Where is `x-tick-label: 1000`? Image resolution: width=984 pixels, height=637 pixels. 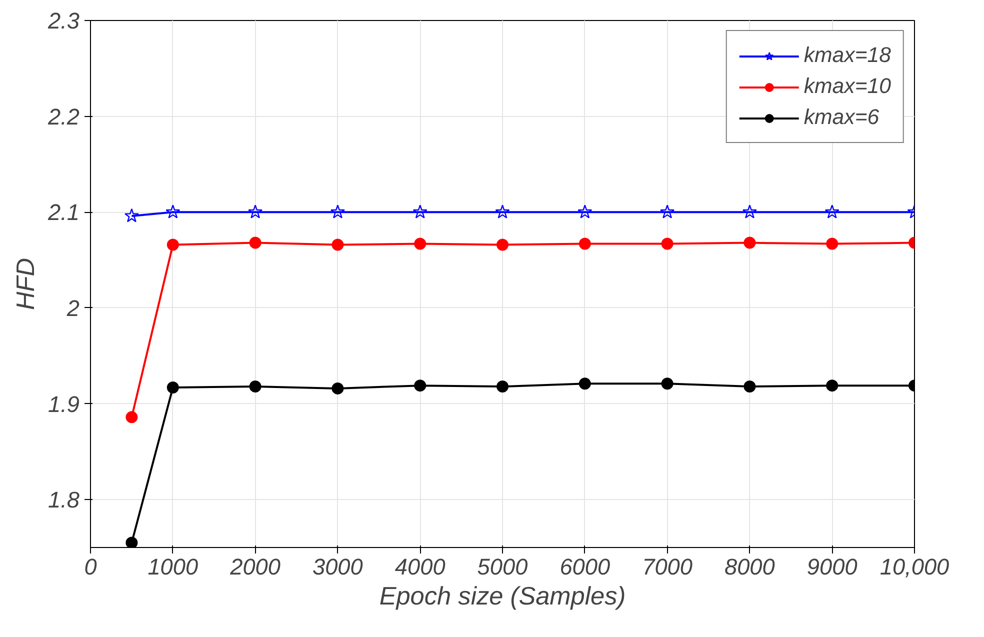 x-tick-label: 1000 is located at coordinates (173, 567).